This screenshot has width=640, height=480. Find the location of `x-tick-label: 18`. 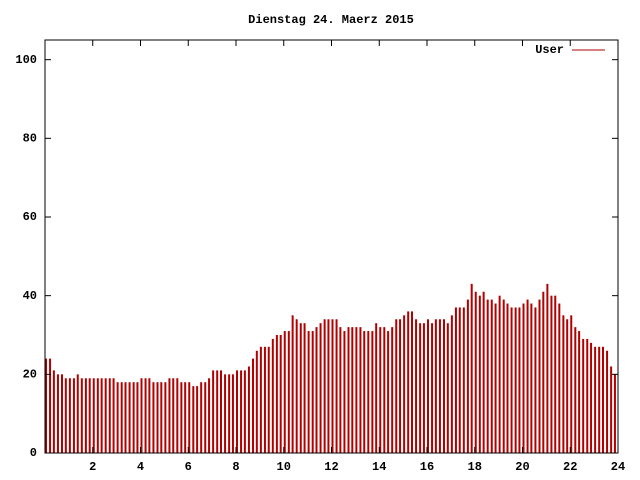

x-tick-label: 18 is located at coordinates (475, 467).